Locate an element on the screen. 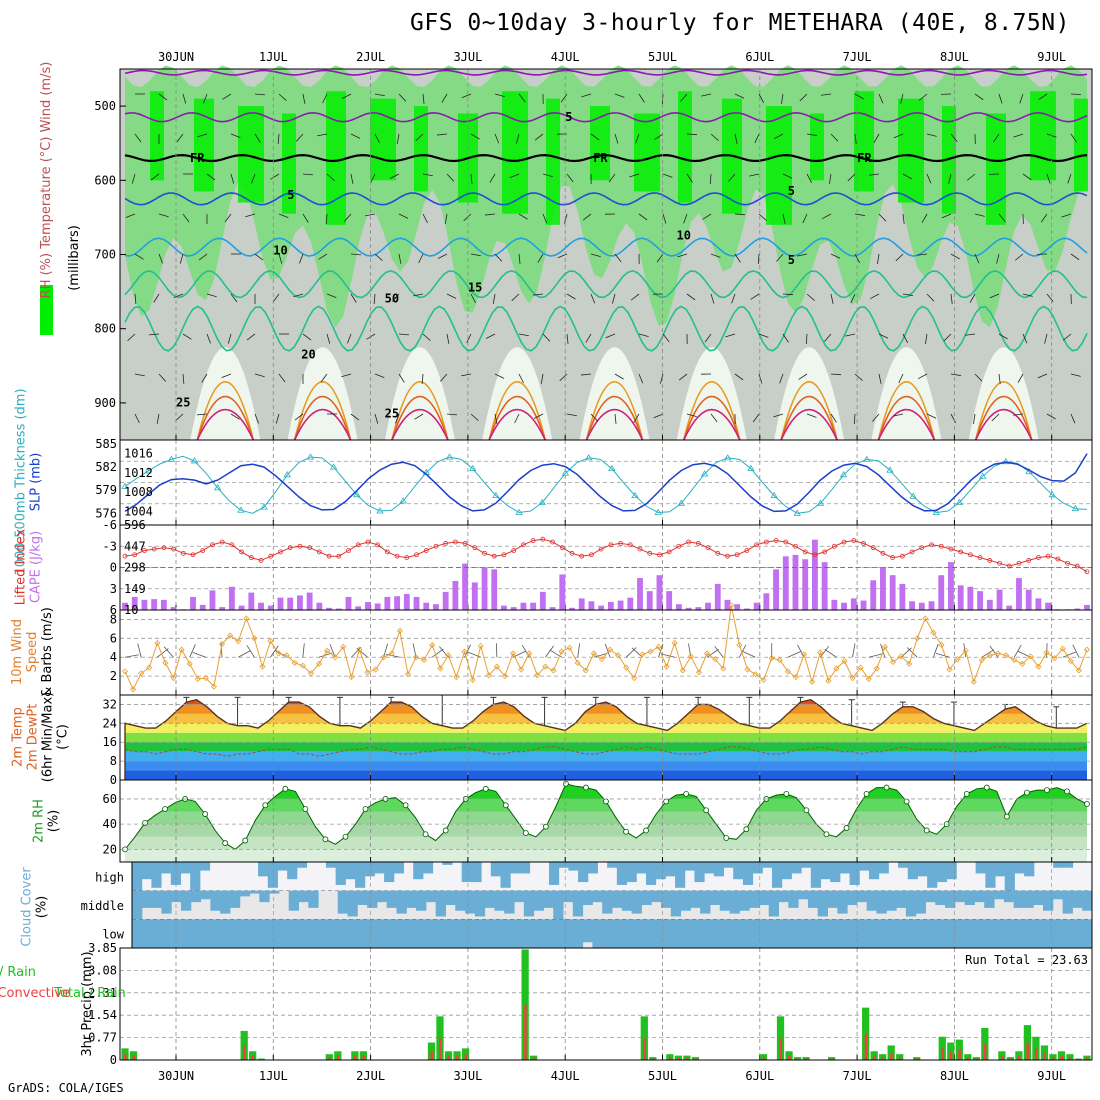  rh-dry-dome is located at coordinates (517, 393).